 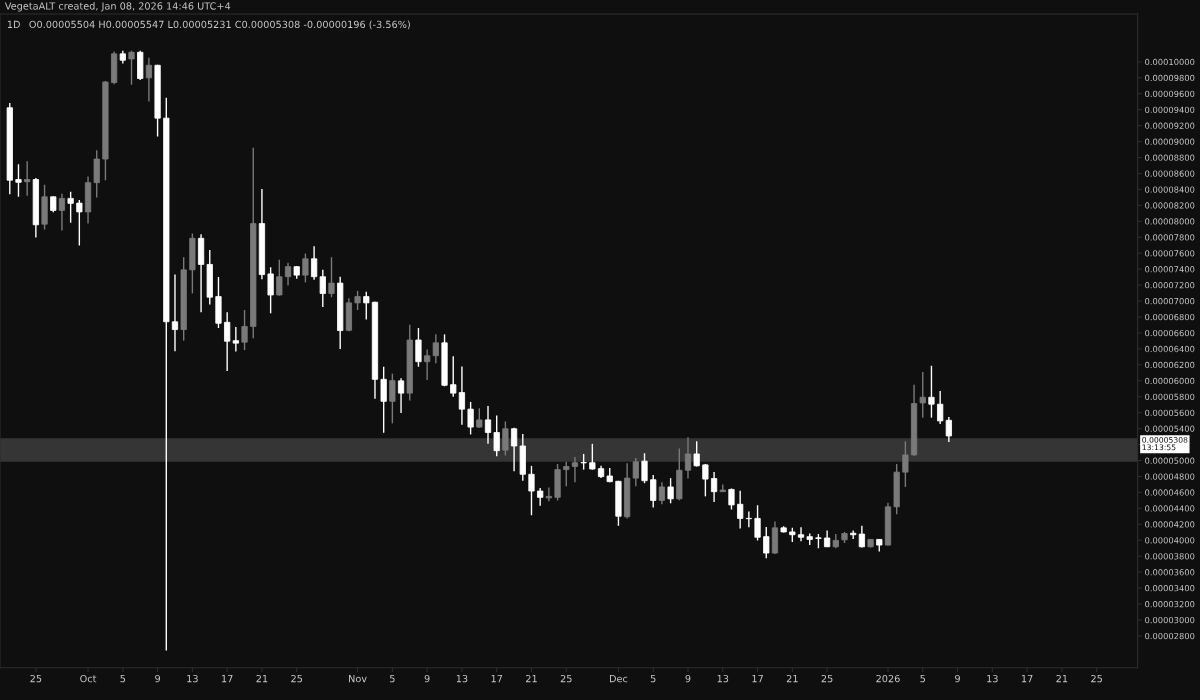 What do you see at coordinates (1170, 349) in the screenshot?
I see `y-tick-label: 0.00006400` at bounding box center [1170, 349].